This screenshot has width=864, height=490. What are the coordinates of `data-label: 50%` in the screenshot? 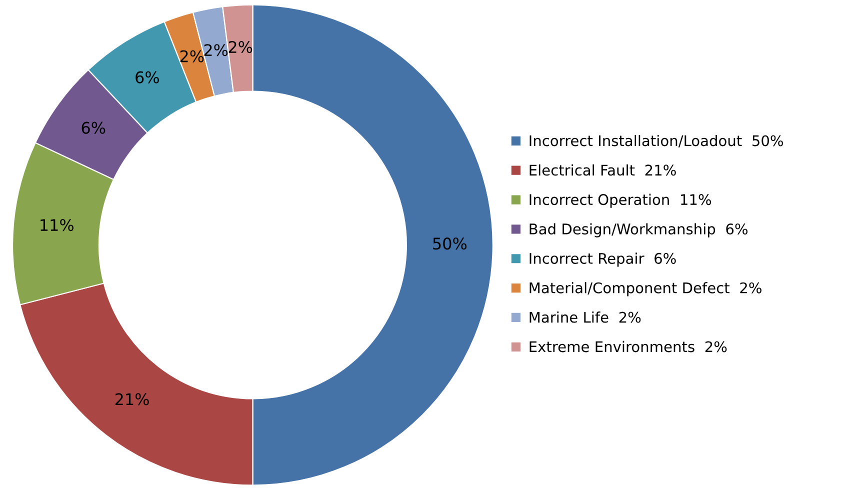 It's located at (450, 244).